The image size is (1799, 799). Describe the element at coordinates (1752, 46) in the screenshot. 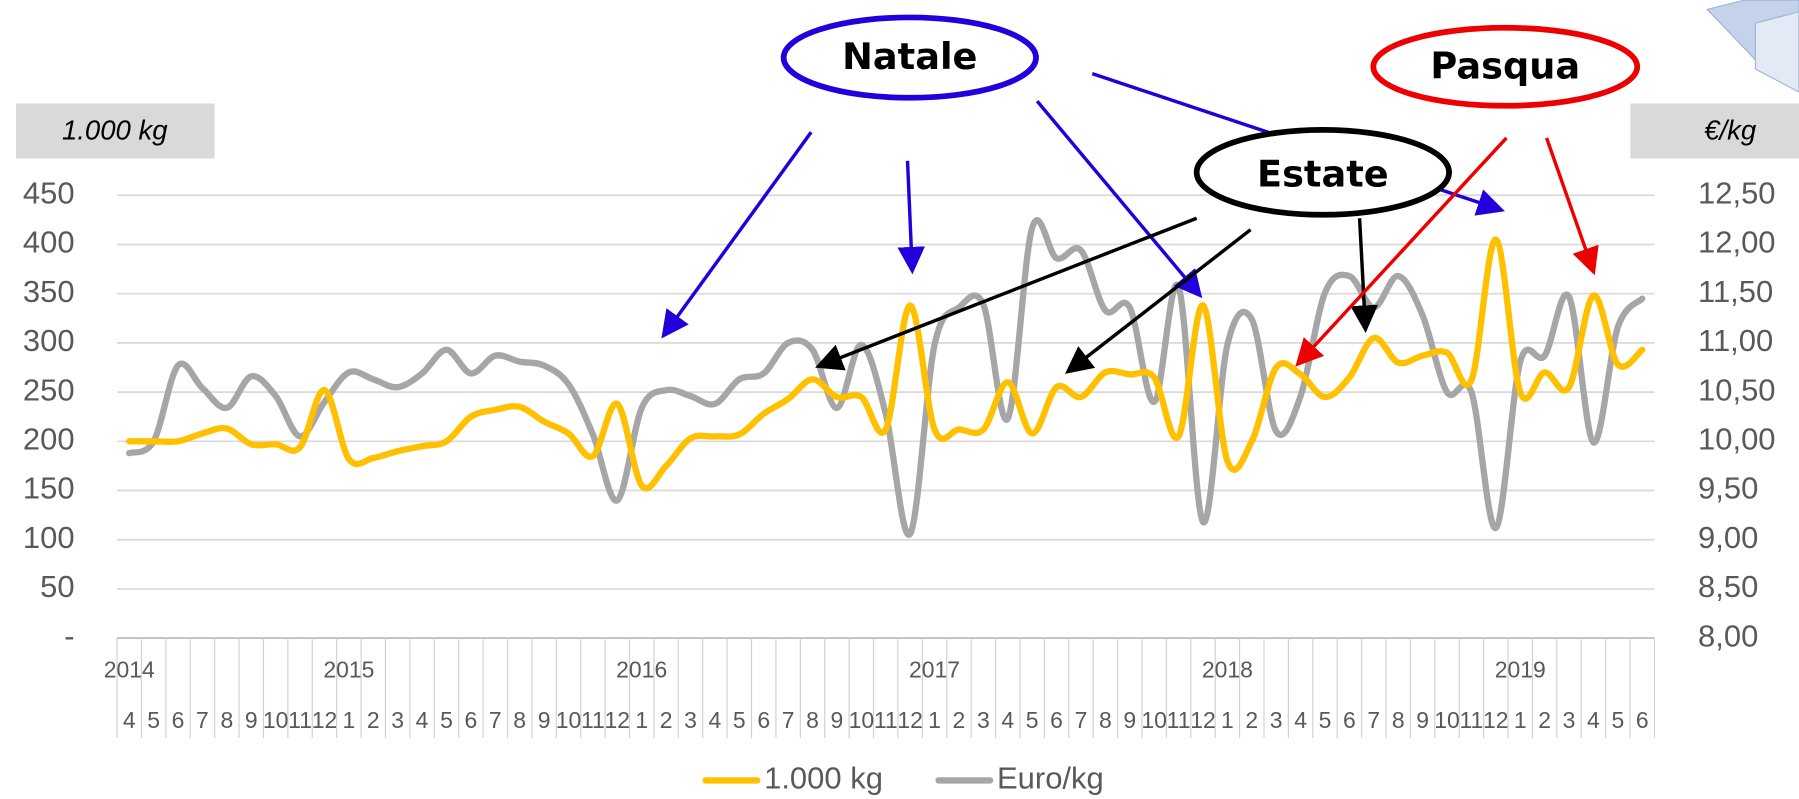

I see `logo` at that location.